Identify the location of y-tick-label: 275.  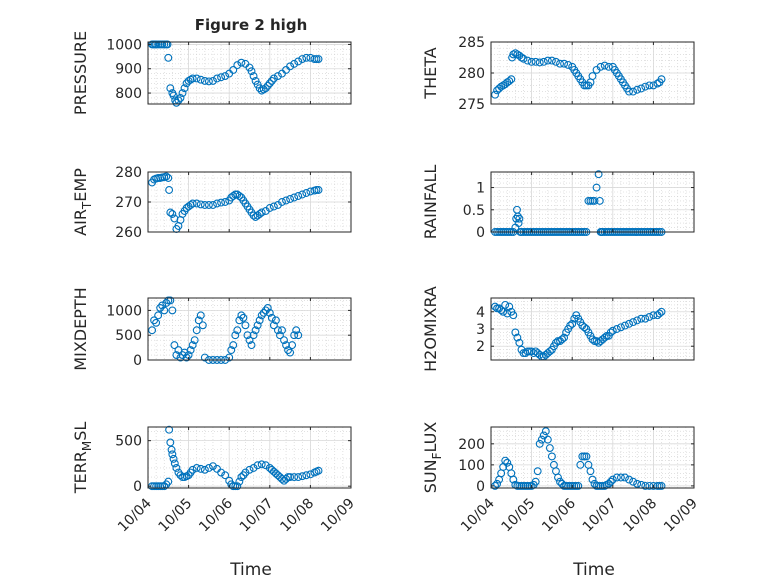
(471, 105).